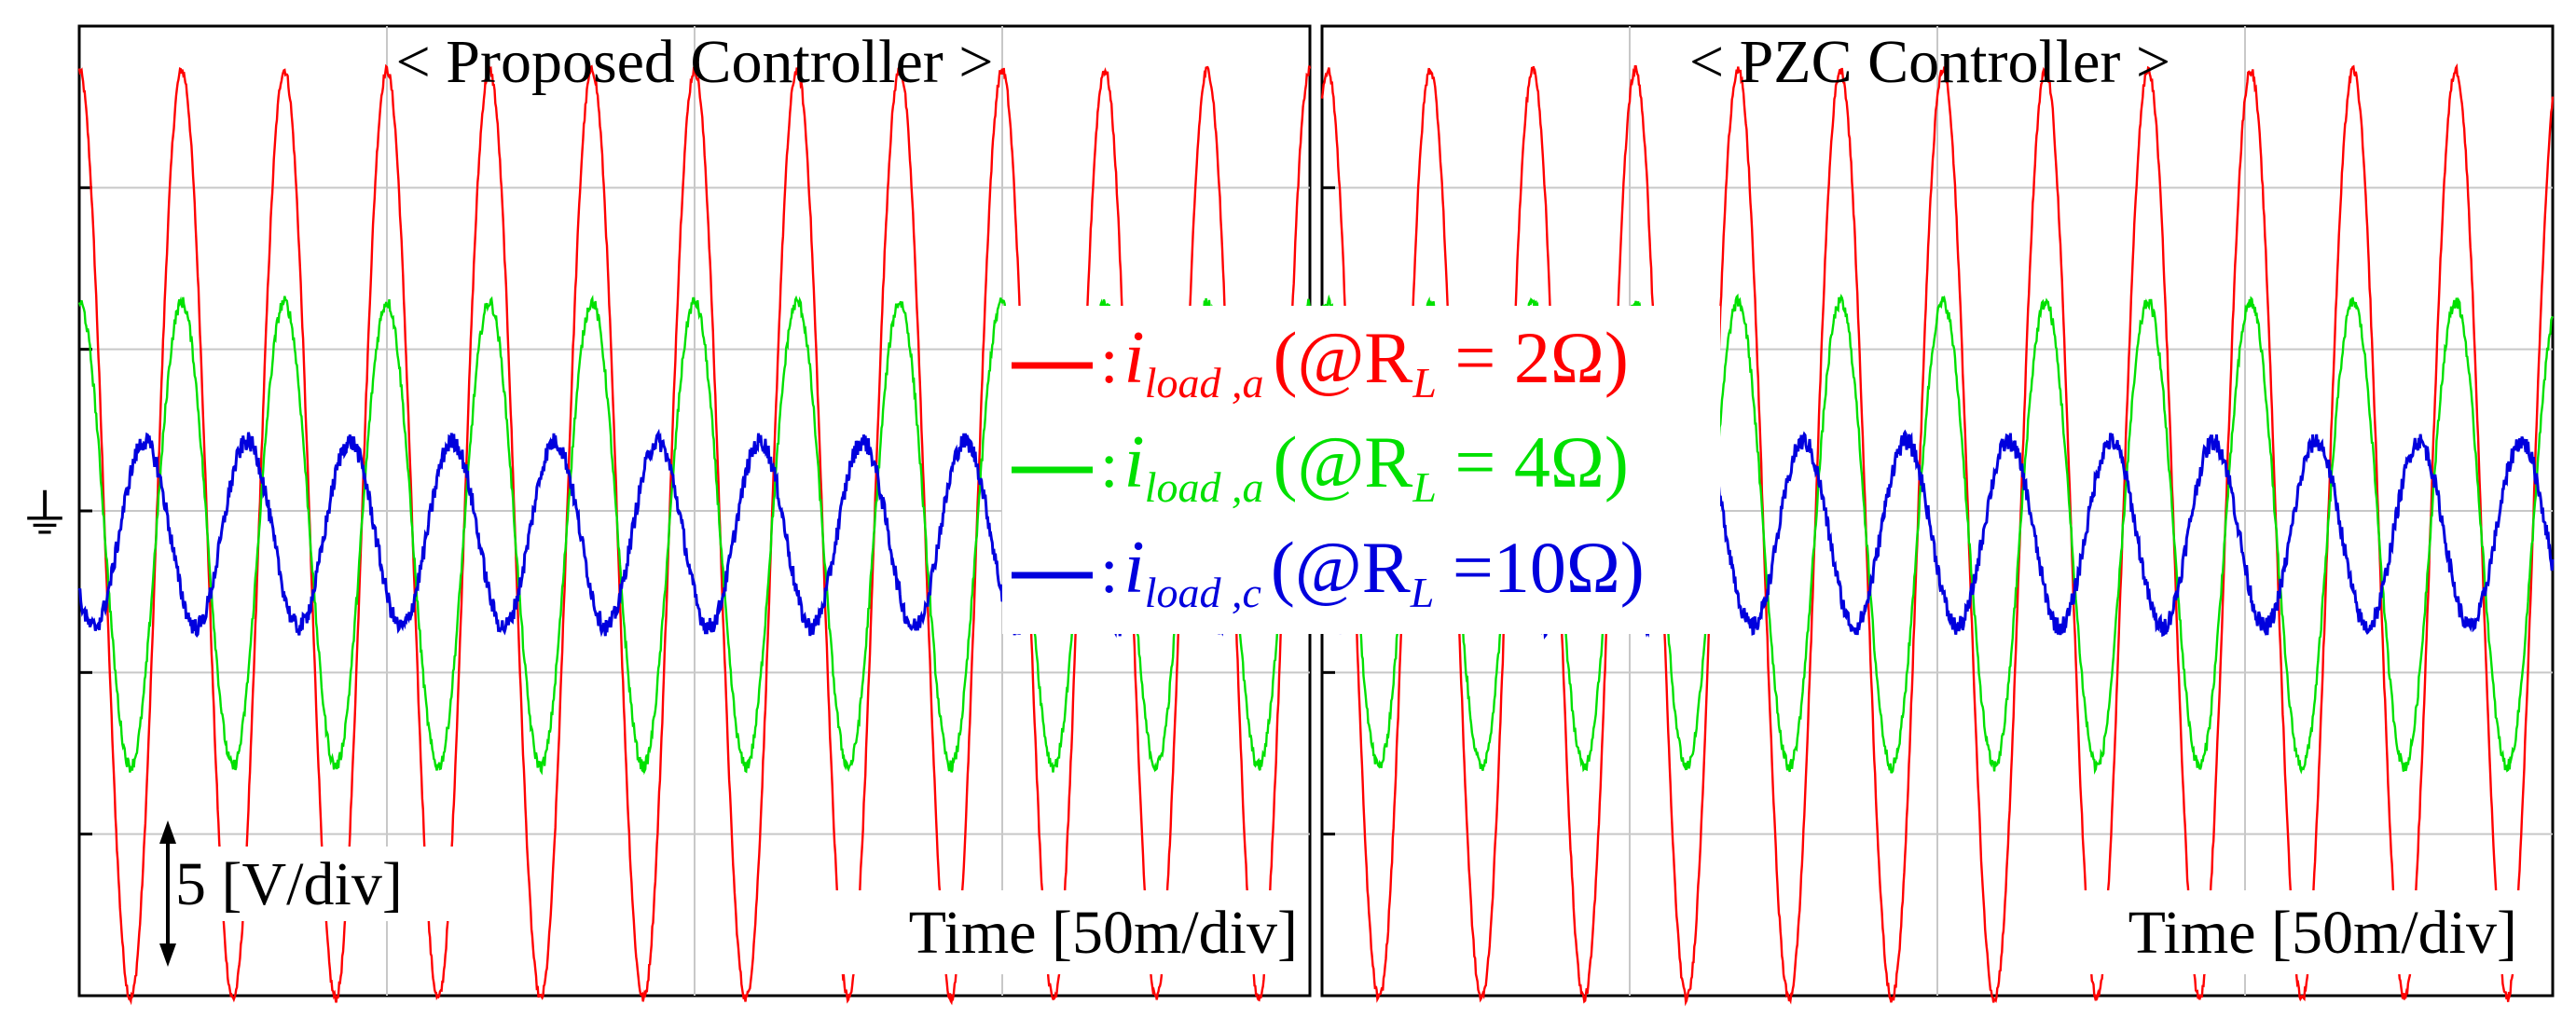 This screenshot has height=1019, width=2576. I want to click on legend-value: = 4Ω), so click(1533, 462).